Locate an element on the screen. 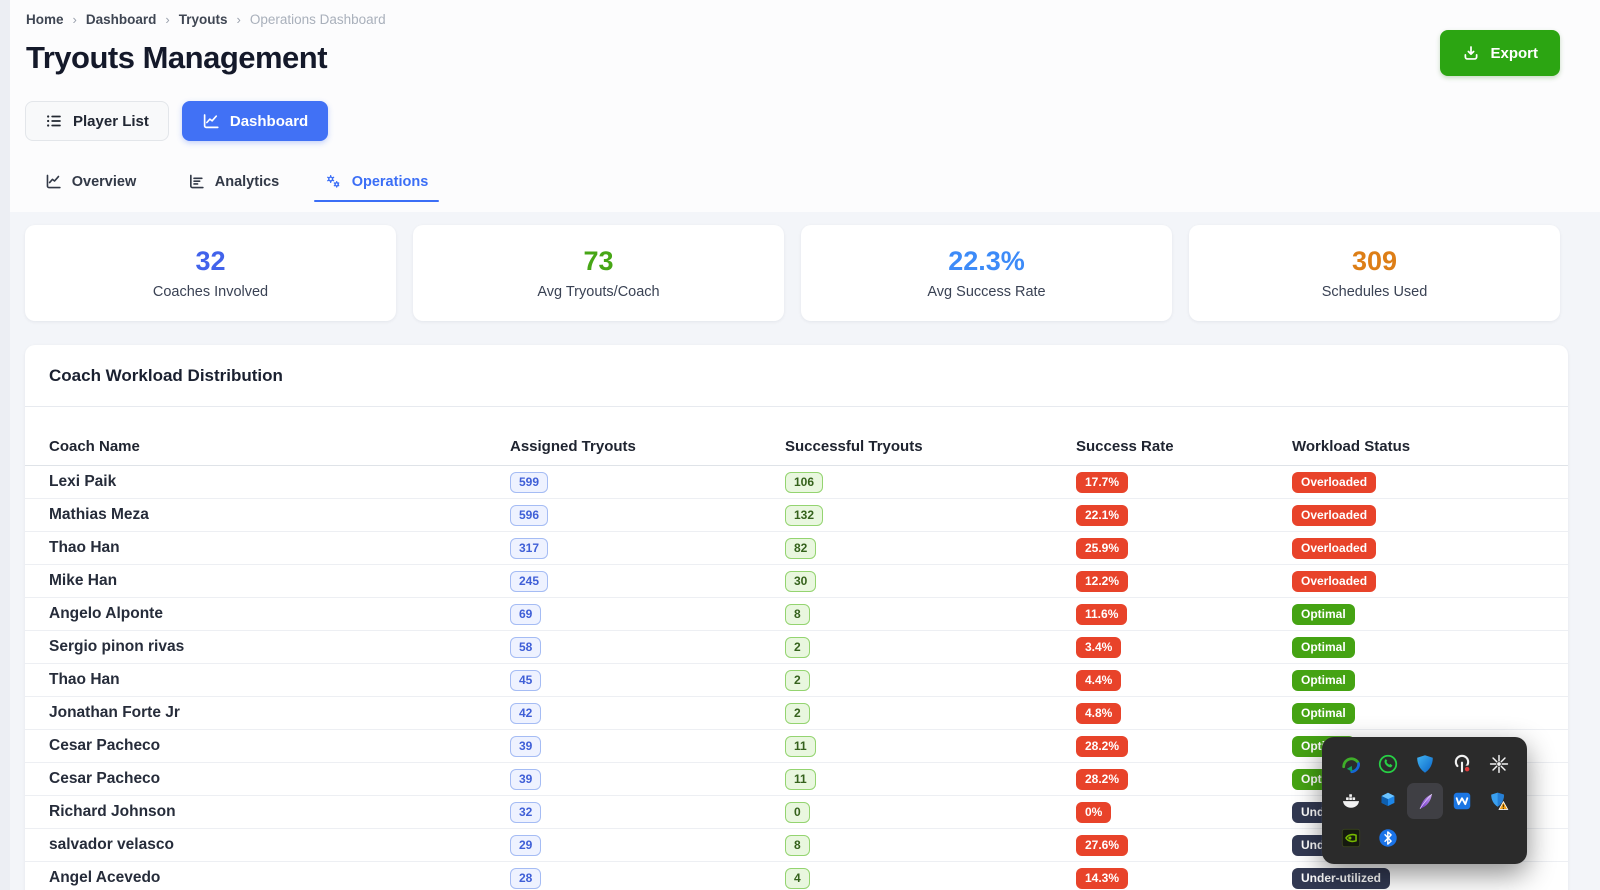 The image size is (1600, 890). assigned-tryouts-badge: 596 is located at coordinates (529, 515).